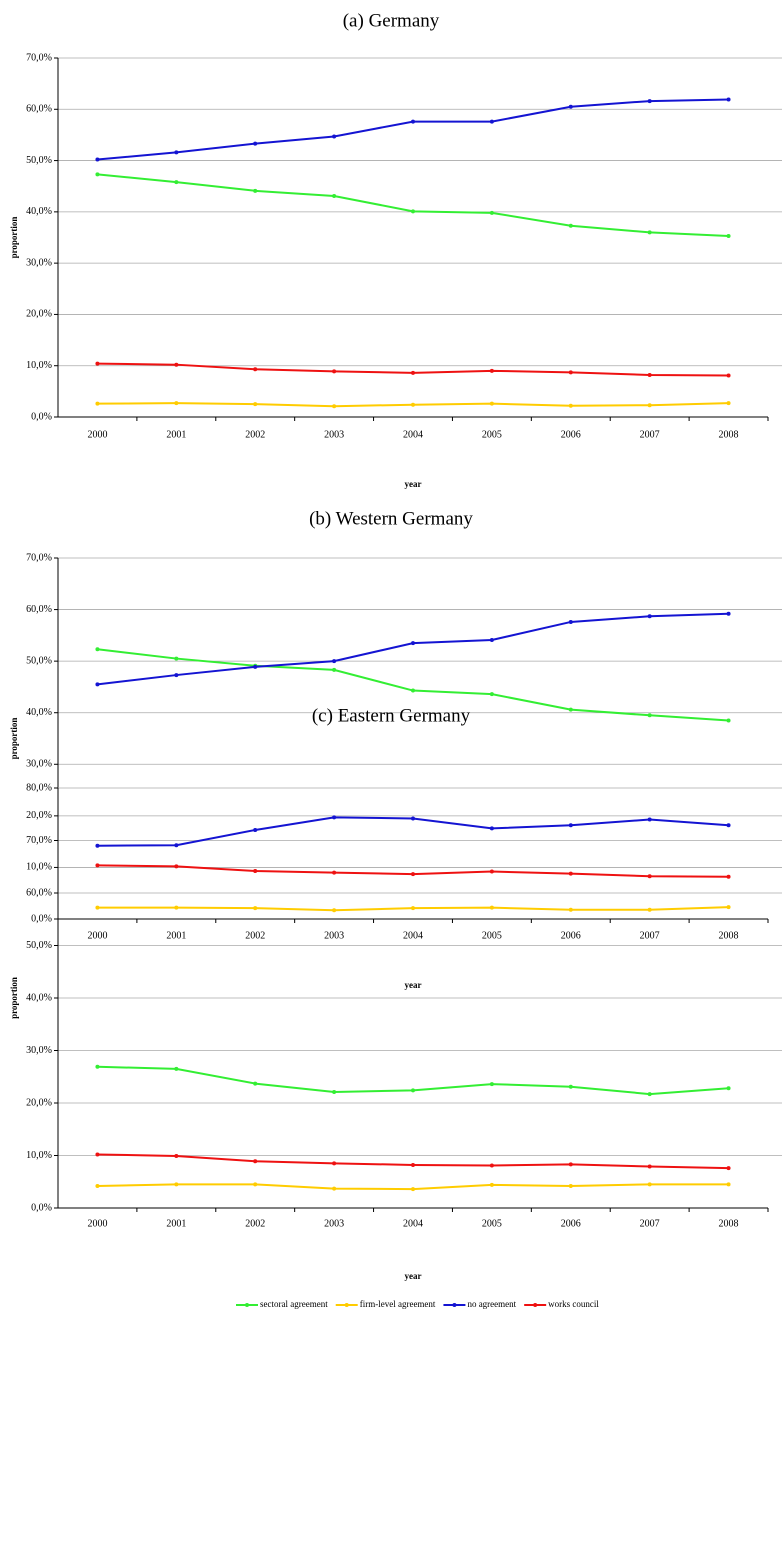 Image resolution: width=782 pixels, height=1541 pixels. Describe the element at coordinates (39, 815) in the screenshot. I see `y-tick-label: 20,0%` at that location.